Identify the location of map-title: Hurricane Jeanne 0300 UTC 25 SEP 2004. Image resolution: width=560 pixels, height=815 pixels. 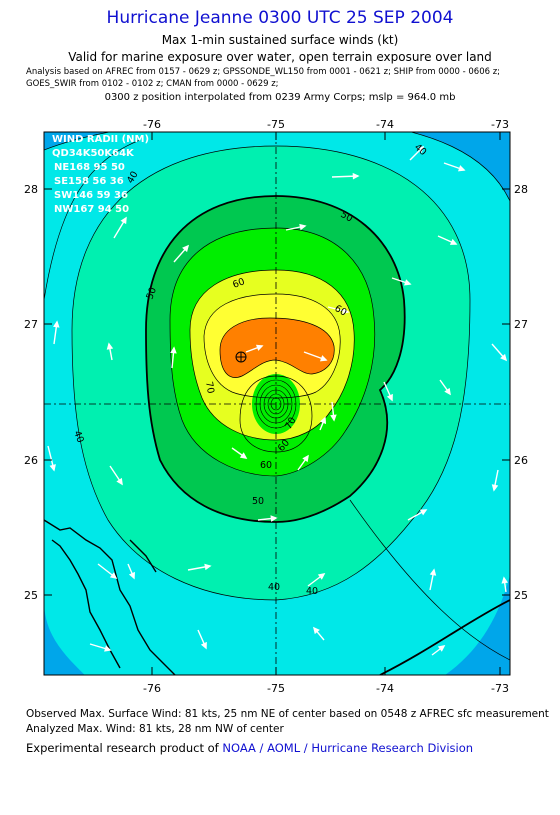
(280, 18).